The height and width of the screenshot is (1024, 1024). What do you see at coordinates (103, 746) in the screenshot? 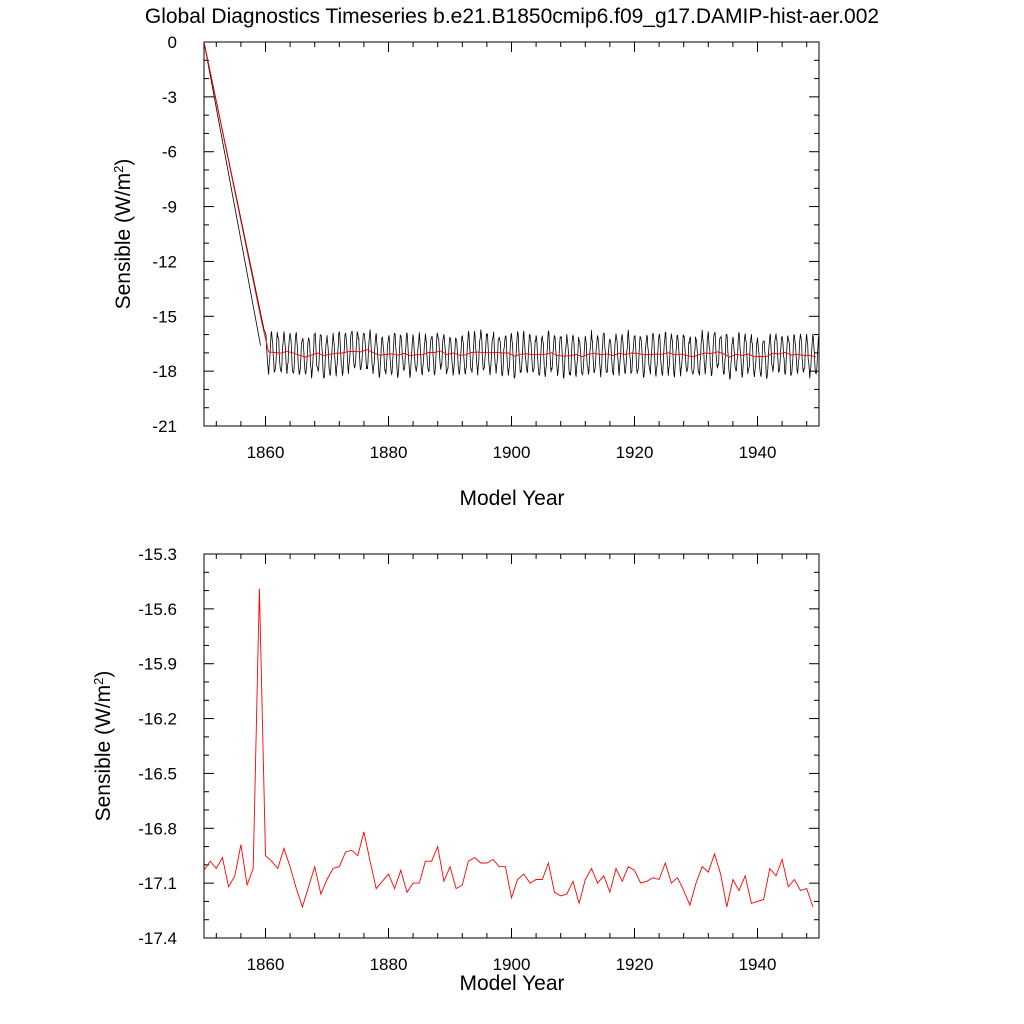
I see `bottom-y-axis-label: Sensible (W/m2)` at bounding box center [103, 746].